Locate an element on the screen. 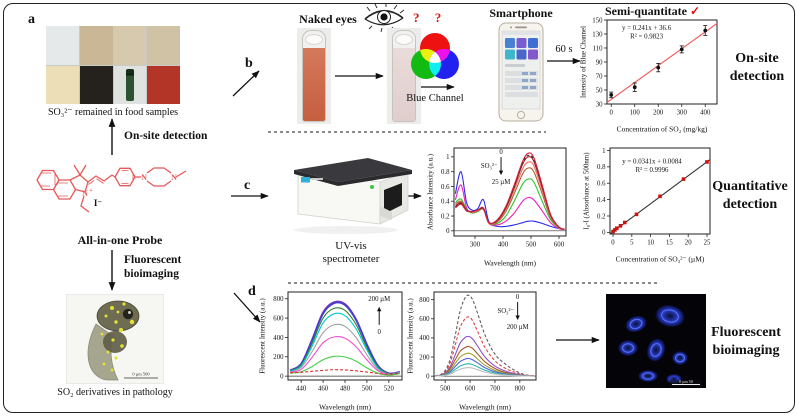 The width and height of the screenshot is (798, 416). svg-text: 460 is located at coordinates (323, 389).